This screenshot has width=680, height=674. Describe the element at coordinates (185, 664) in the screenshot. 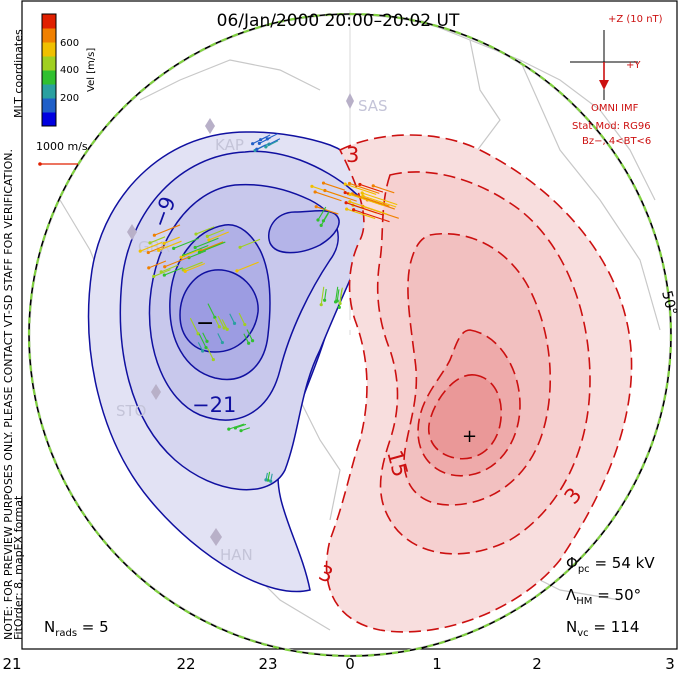

I see `mlt-tick-22: 22` at that location.